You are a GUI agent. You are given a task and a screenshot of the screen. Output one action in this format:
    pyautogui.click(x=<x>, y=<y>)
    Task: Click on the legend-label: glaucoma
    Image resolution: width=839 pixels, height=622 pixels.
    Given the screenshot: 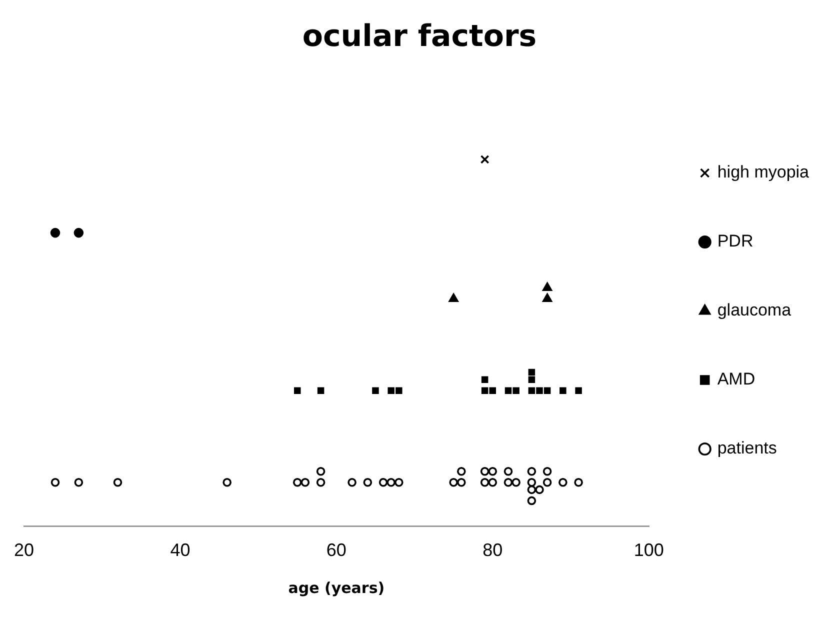 What is the action you would take?
    pyautogui.click(x=754, y=310)
    